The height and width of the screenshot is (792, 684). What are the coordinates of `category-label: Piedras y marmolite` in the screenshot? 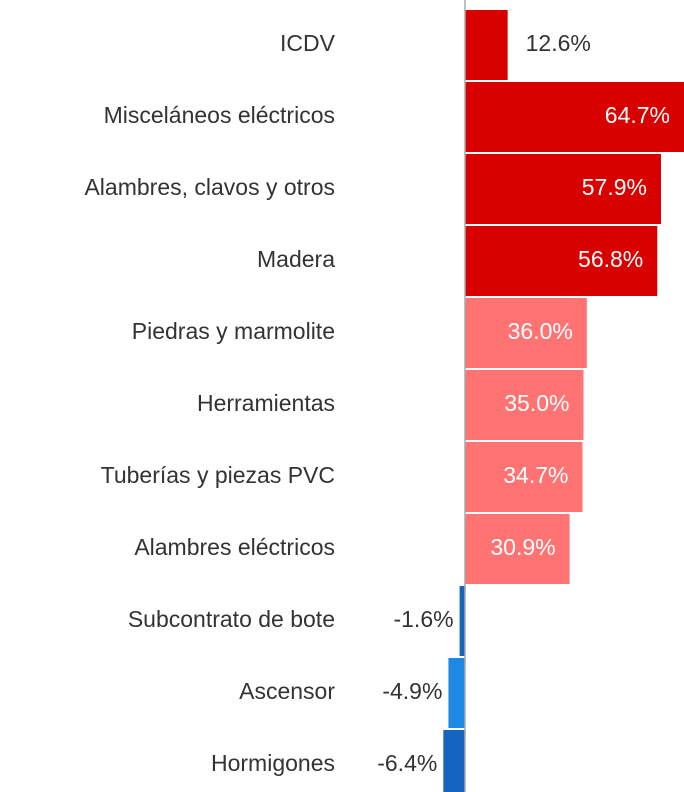 It's located at (233, 331).